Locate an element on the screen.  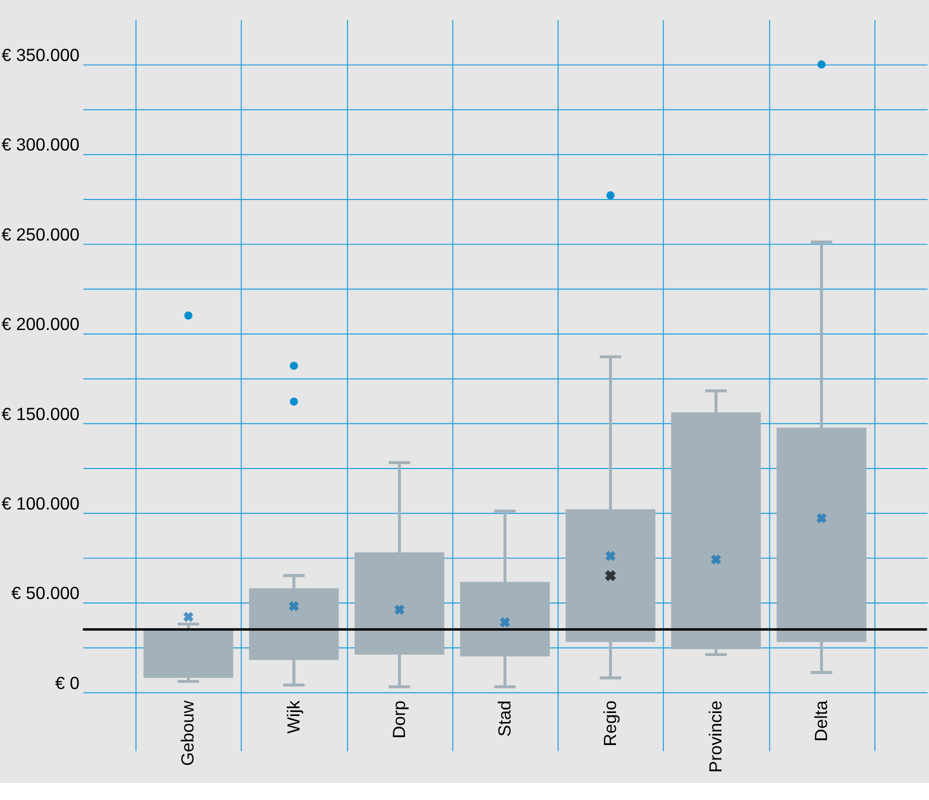
y-tick-label: € 50.000 is located at coordinates (45, 593).